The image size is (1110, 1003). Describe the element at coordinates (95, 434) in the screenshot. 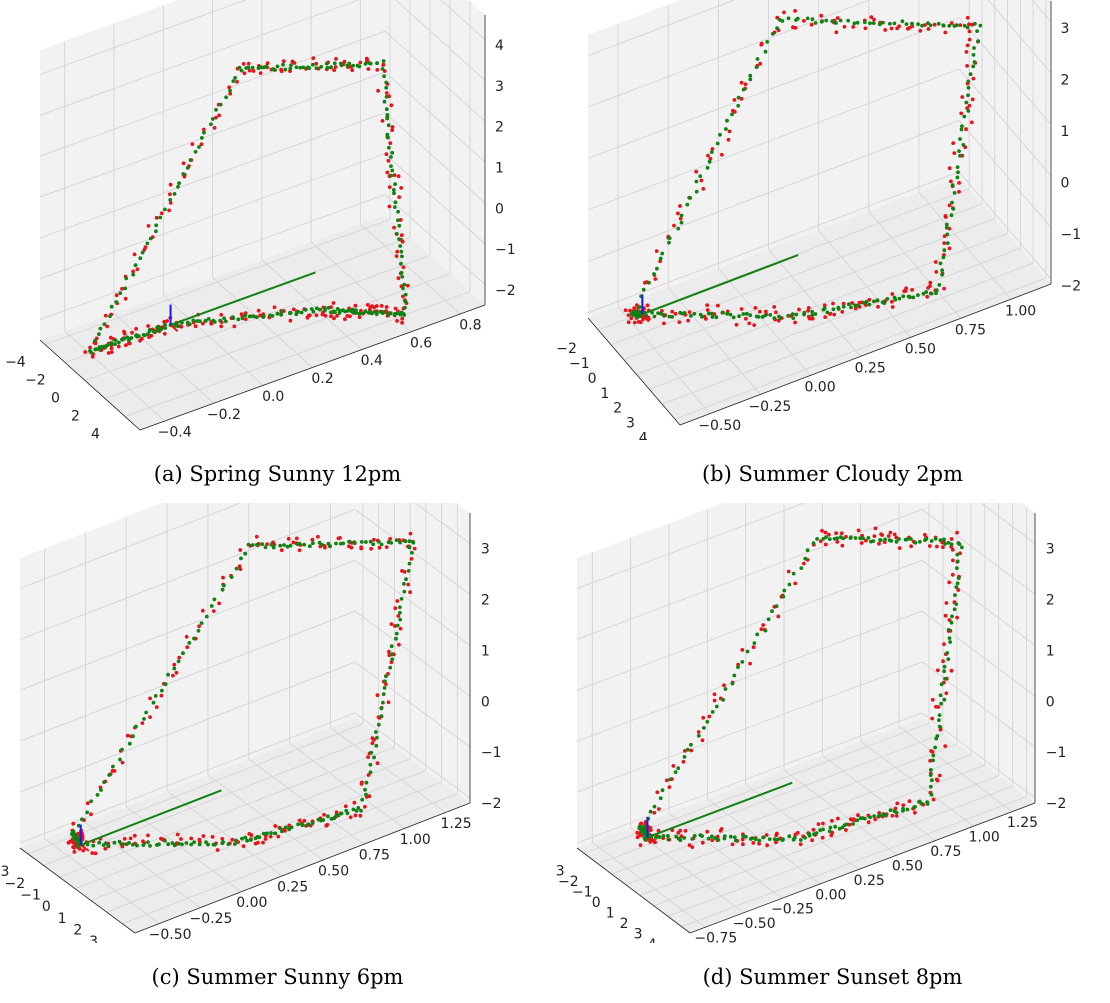

I see `x-tick-label: 4` at that location.